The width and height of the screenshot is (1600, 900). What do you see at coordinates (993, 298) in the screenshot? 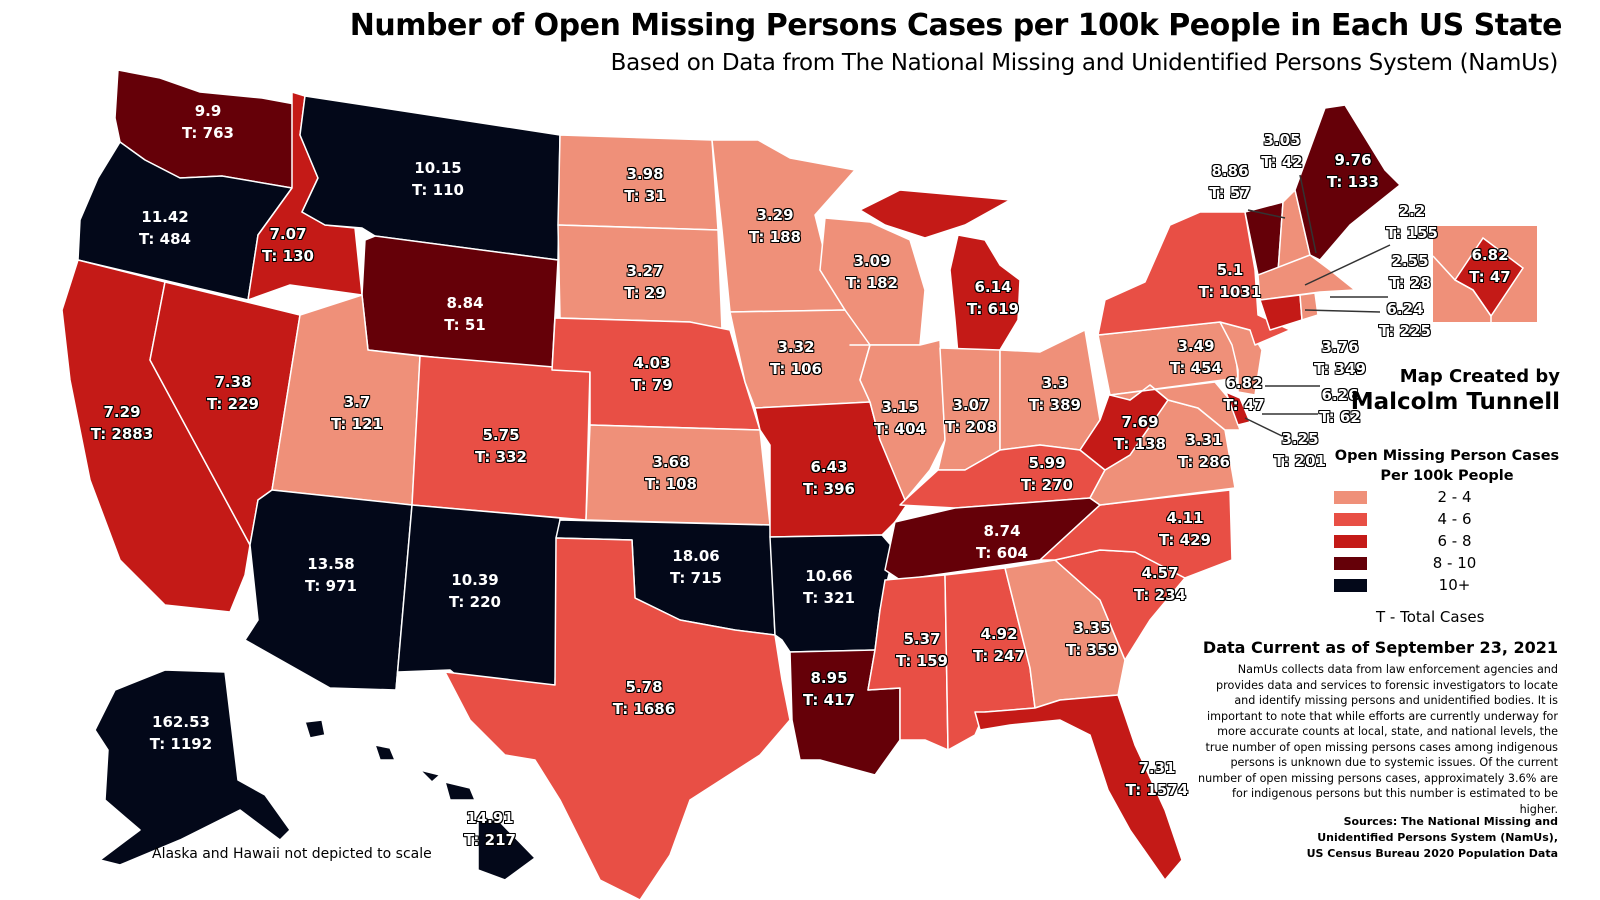
I see `label-mi: 6.14 T: 619` at bounding box center [993, 298].